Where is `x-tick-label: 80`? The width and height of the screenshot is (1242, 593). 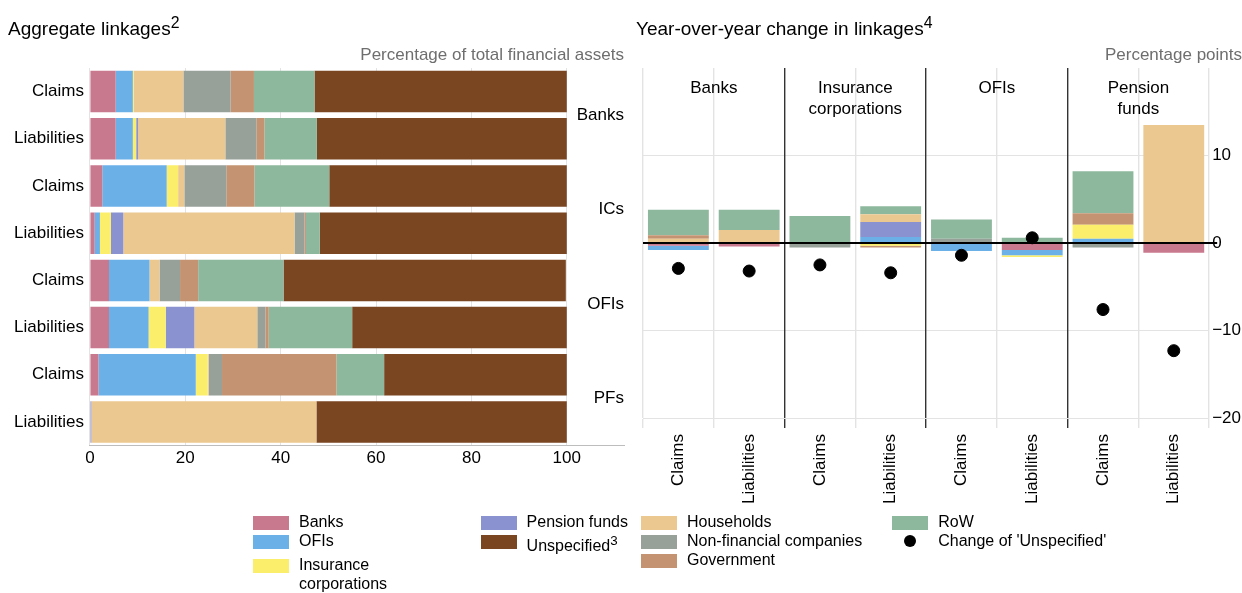
x-tick-label: 80 is located at coordinates (471, 458).